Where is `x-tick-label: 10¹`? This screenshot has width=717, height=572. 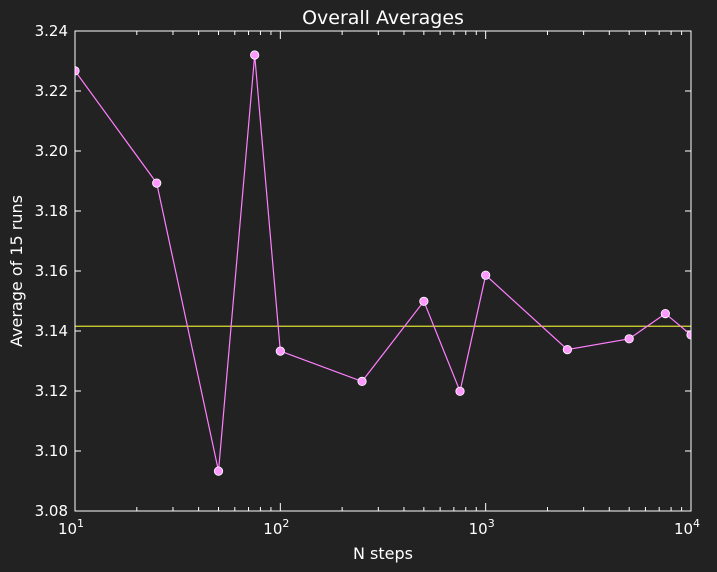 x-tick-label: 10¹ is located at coordinates (71, 527).